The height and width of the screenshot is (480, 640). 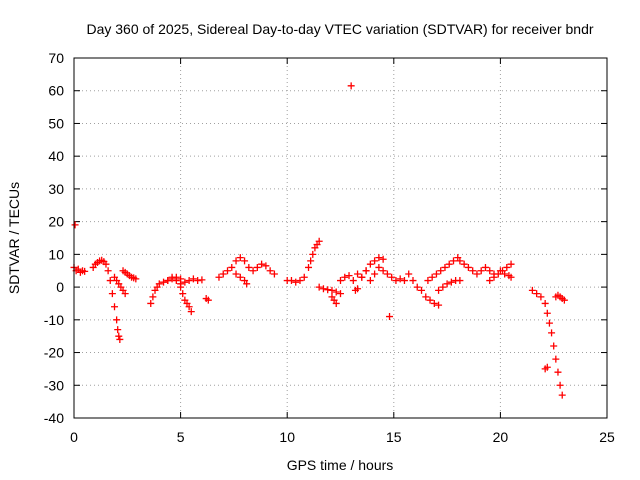 I want to click on series-seg-d, so click(x=129, y=275).